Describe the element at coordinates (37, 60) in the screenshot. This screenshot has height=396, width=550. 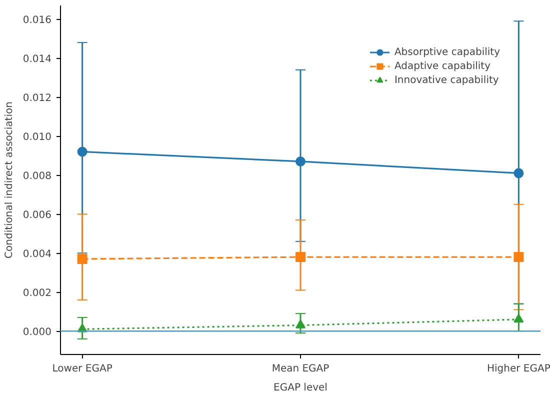
I see `y-tick-label: 0.014` at that location.